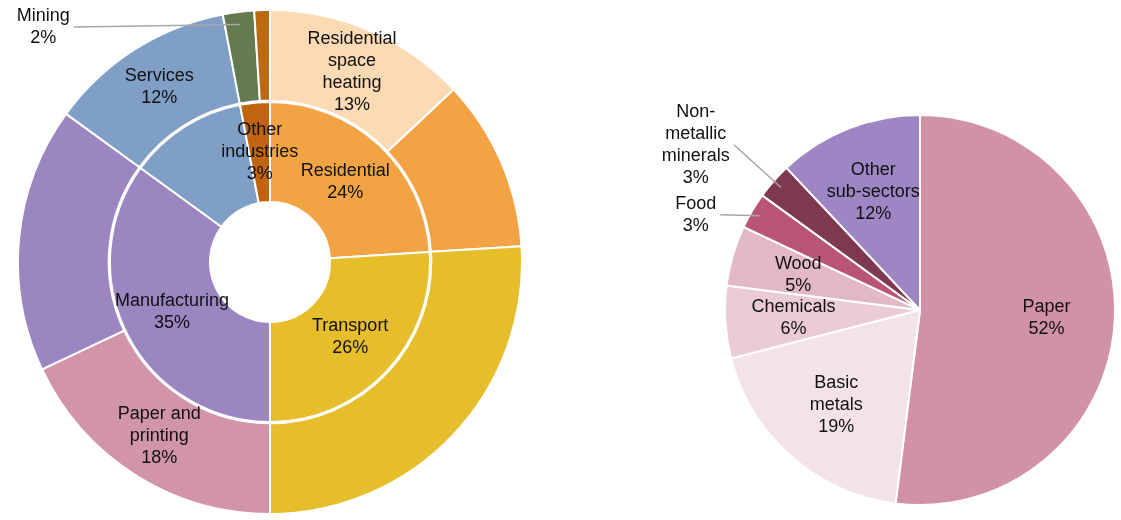  Describe the element at coordinates (350, 325) in the screenshot. I see `slice-label: Transport` at that location.